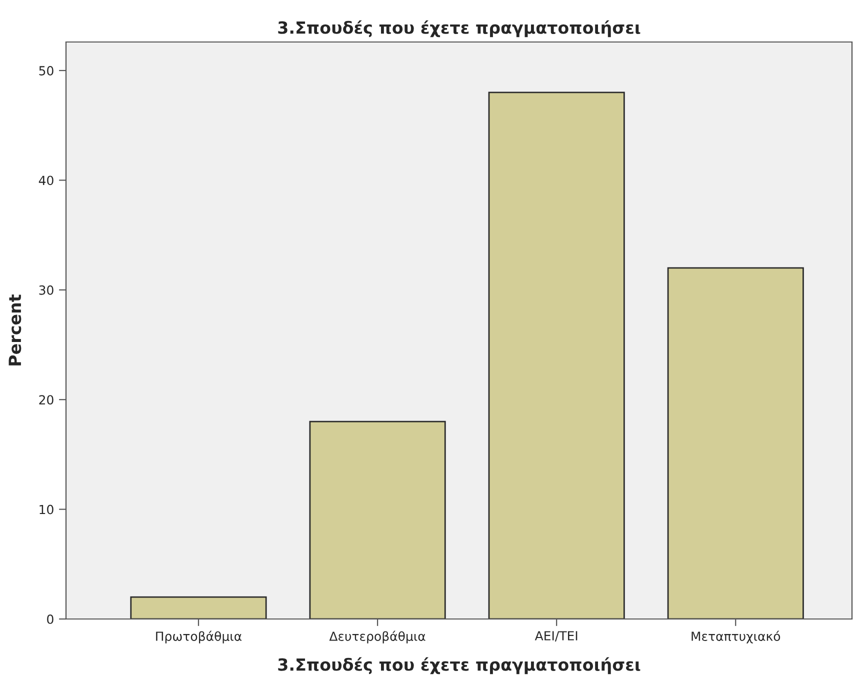 This screenshot has height=686, width=856. I want to click on y-tick-label: 50, so click(46, 71).